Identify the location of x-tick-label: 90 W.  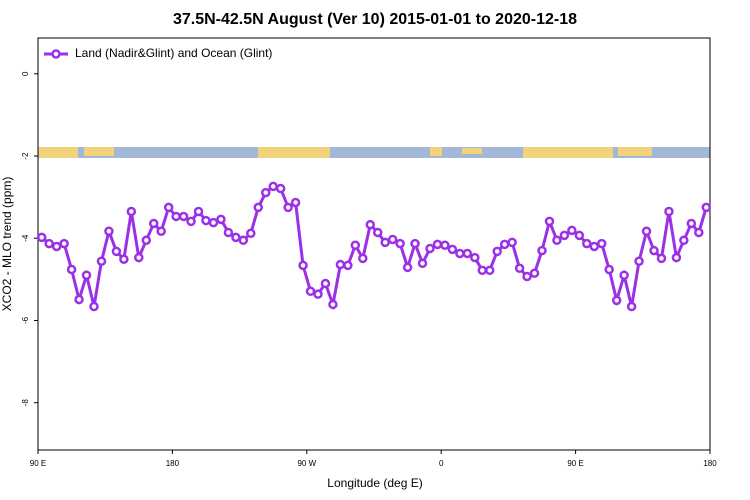
(306, 463).